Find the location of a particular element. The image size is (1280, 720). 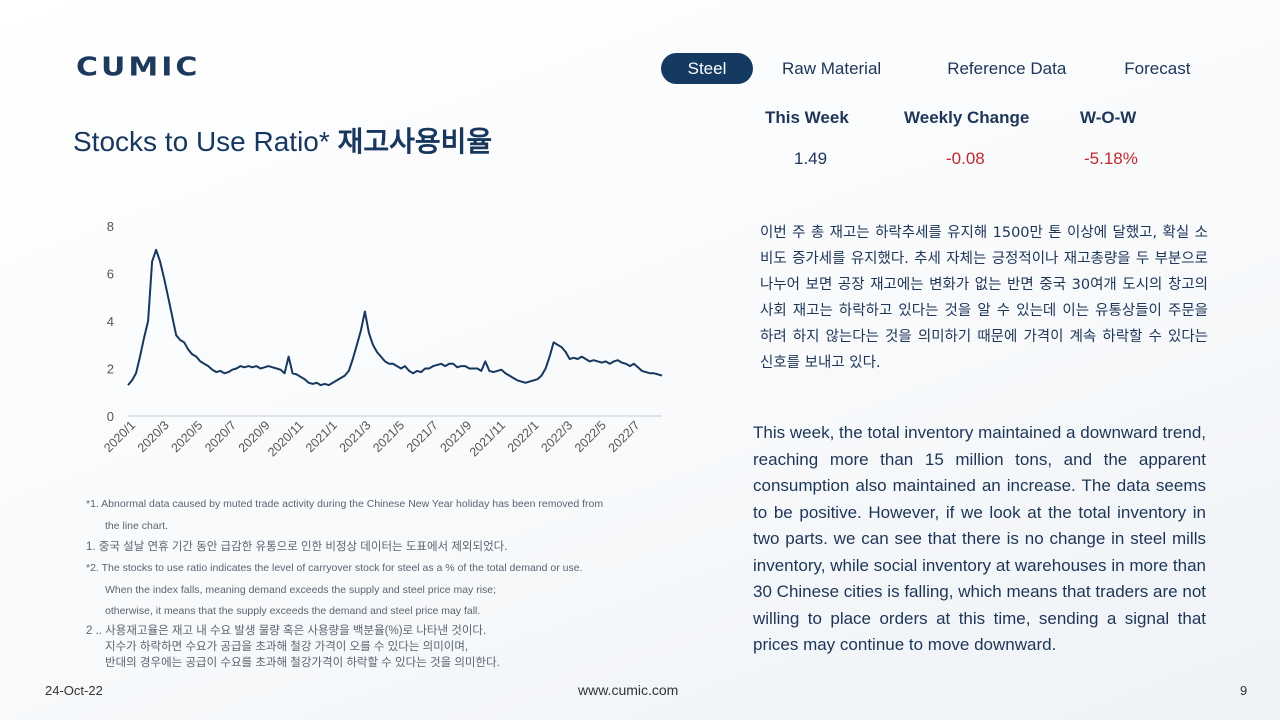

stat-value-this-week: 1.49 is located at coordinates (811, 158).